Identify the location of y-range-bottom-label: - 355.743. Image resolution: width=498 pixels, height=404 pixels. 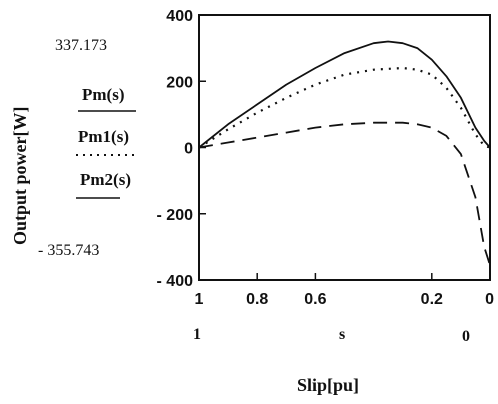
(69, 250).